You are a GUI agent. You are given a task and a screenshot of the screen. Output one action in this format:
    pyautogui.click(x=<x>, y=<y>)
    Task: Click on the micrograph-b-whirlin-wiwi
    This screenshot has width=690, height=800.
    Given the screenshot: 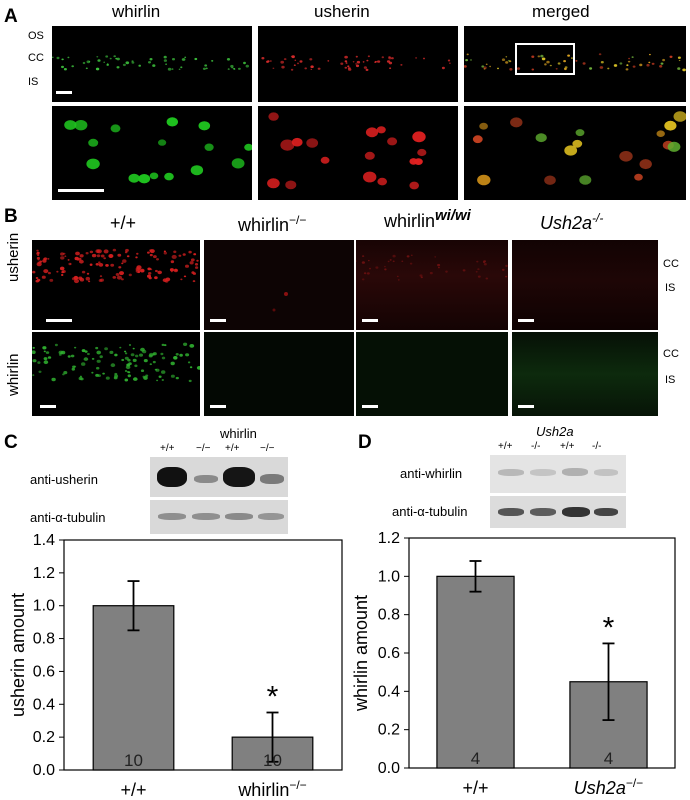 What is the action you would take?
    pyautogui.click(x=432, y=374)
    